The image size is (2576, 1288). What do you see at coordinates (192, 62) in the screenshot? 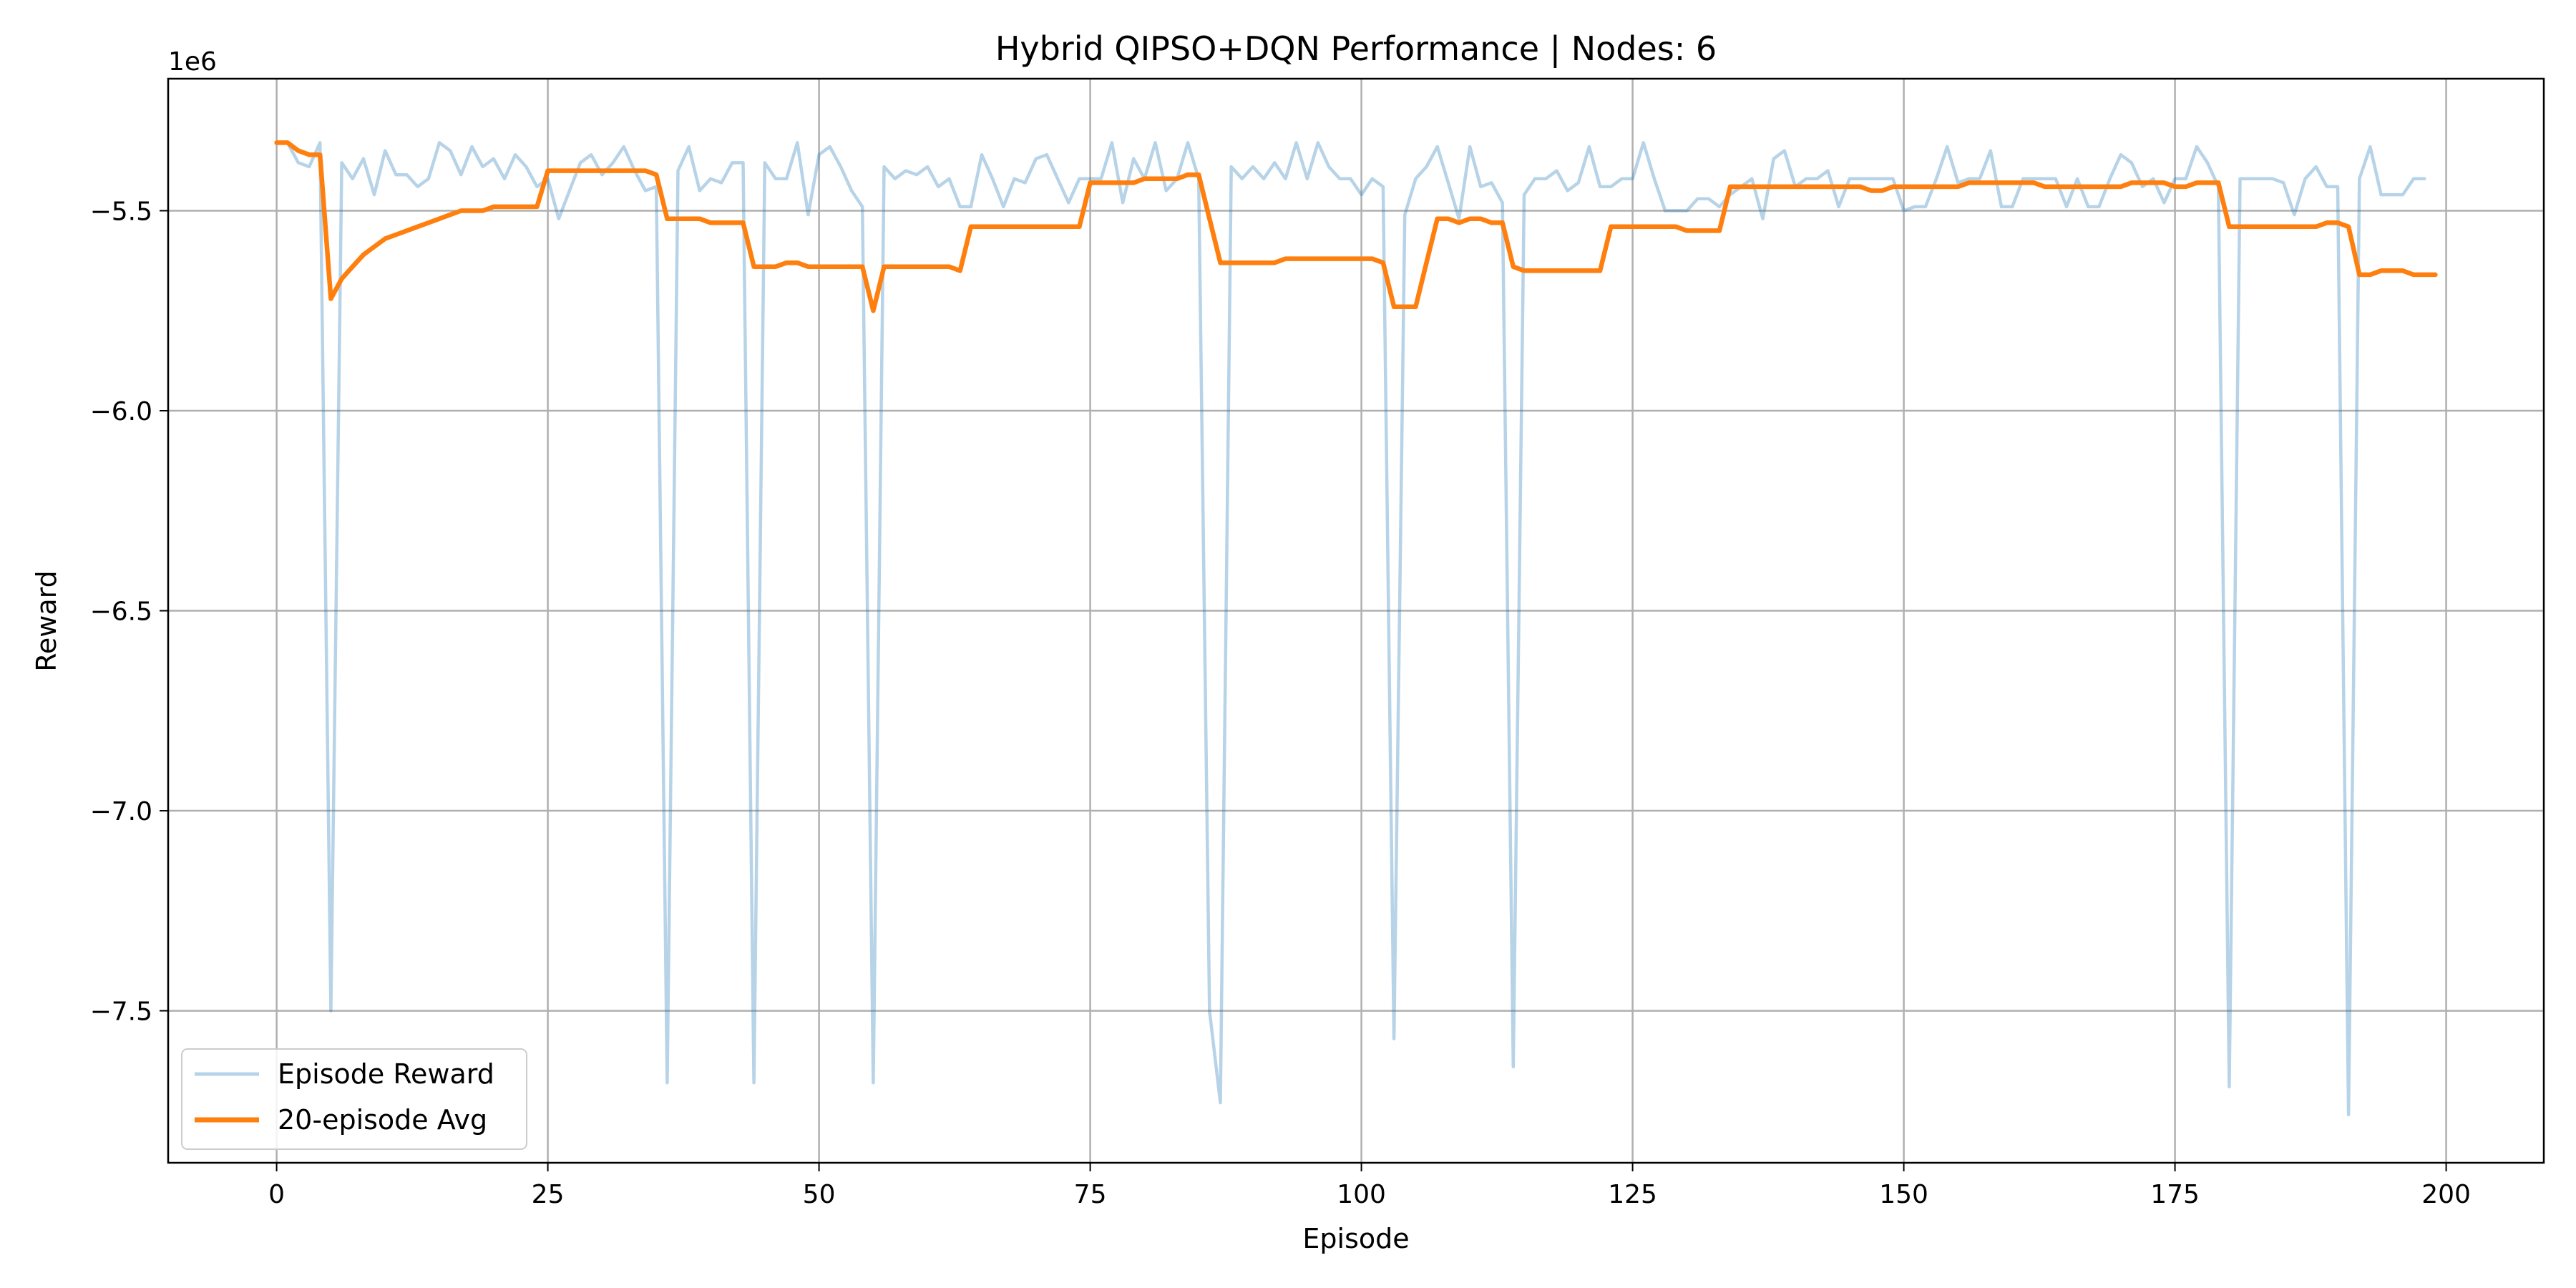
I see `y-offset-label: 1e6` at bounding box center [192, 62].